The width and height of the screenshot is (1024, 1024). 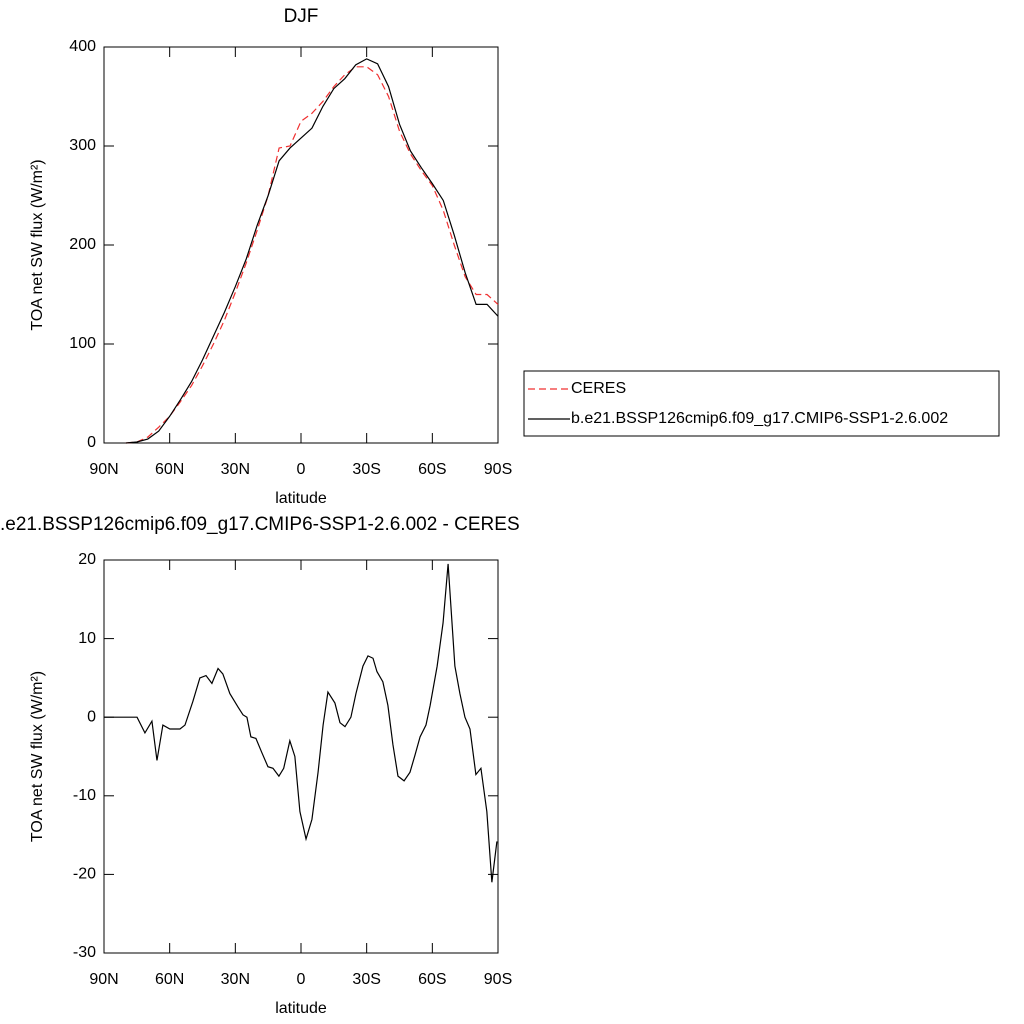 I want to click on y-tick-label: 200, so click(x=82, y=244).